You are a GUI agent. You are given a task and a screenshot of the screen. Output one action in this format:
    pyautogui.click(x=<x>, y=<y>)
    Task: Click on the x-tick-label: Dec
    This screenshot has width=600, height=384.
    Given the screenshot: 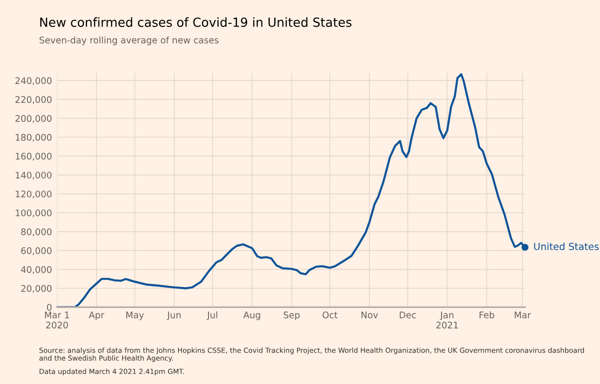 What is the action you would take?
    pyautogui.click(x=408, y=315)
    